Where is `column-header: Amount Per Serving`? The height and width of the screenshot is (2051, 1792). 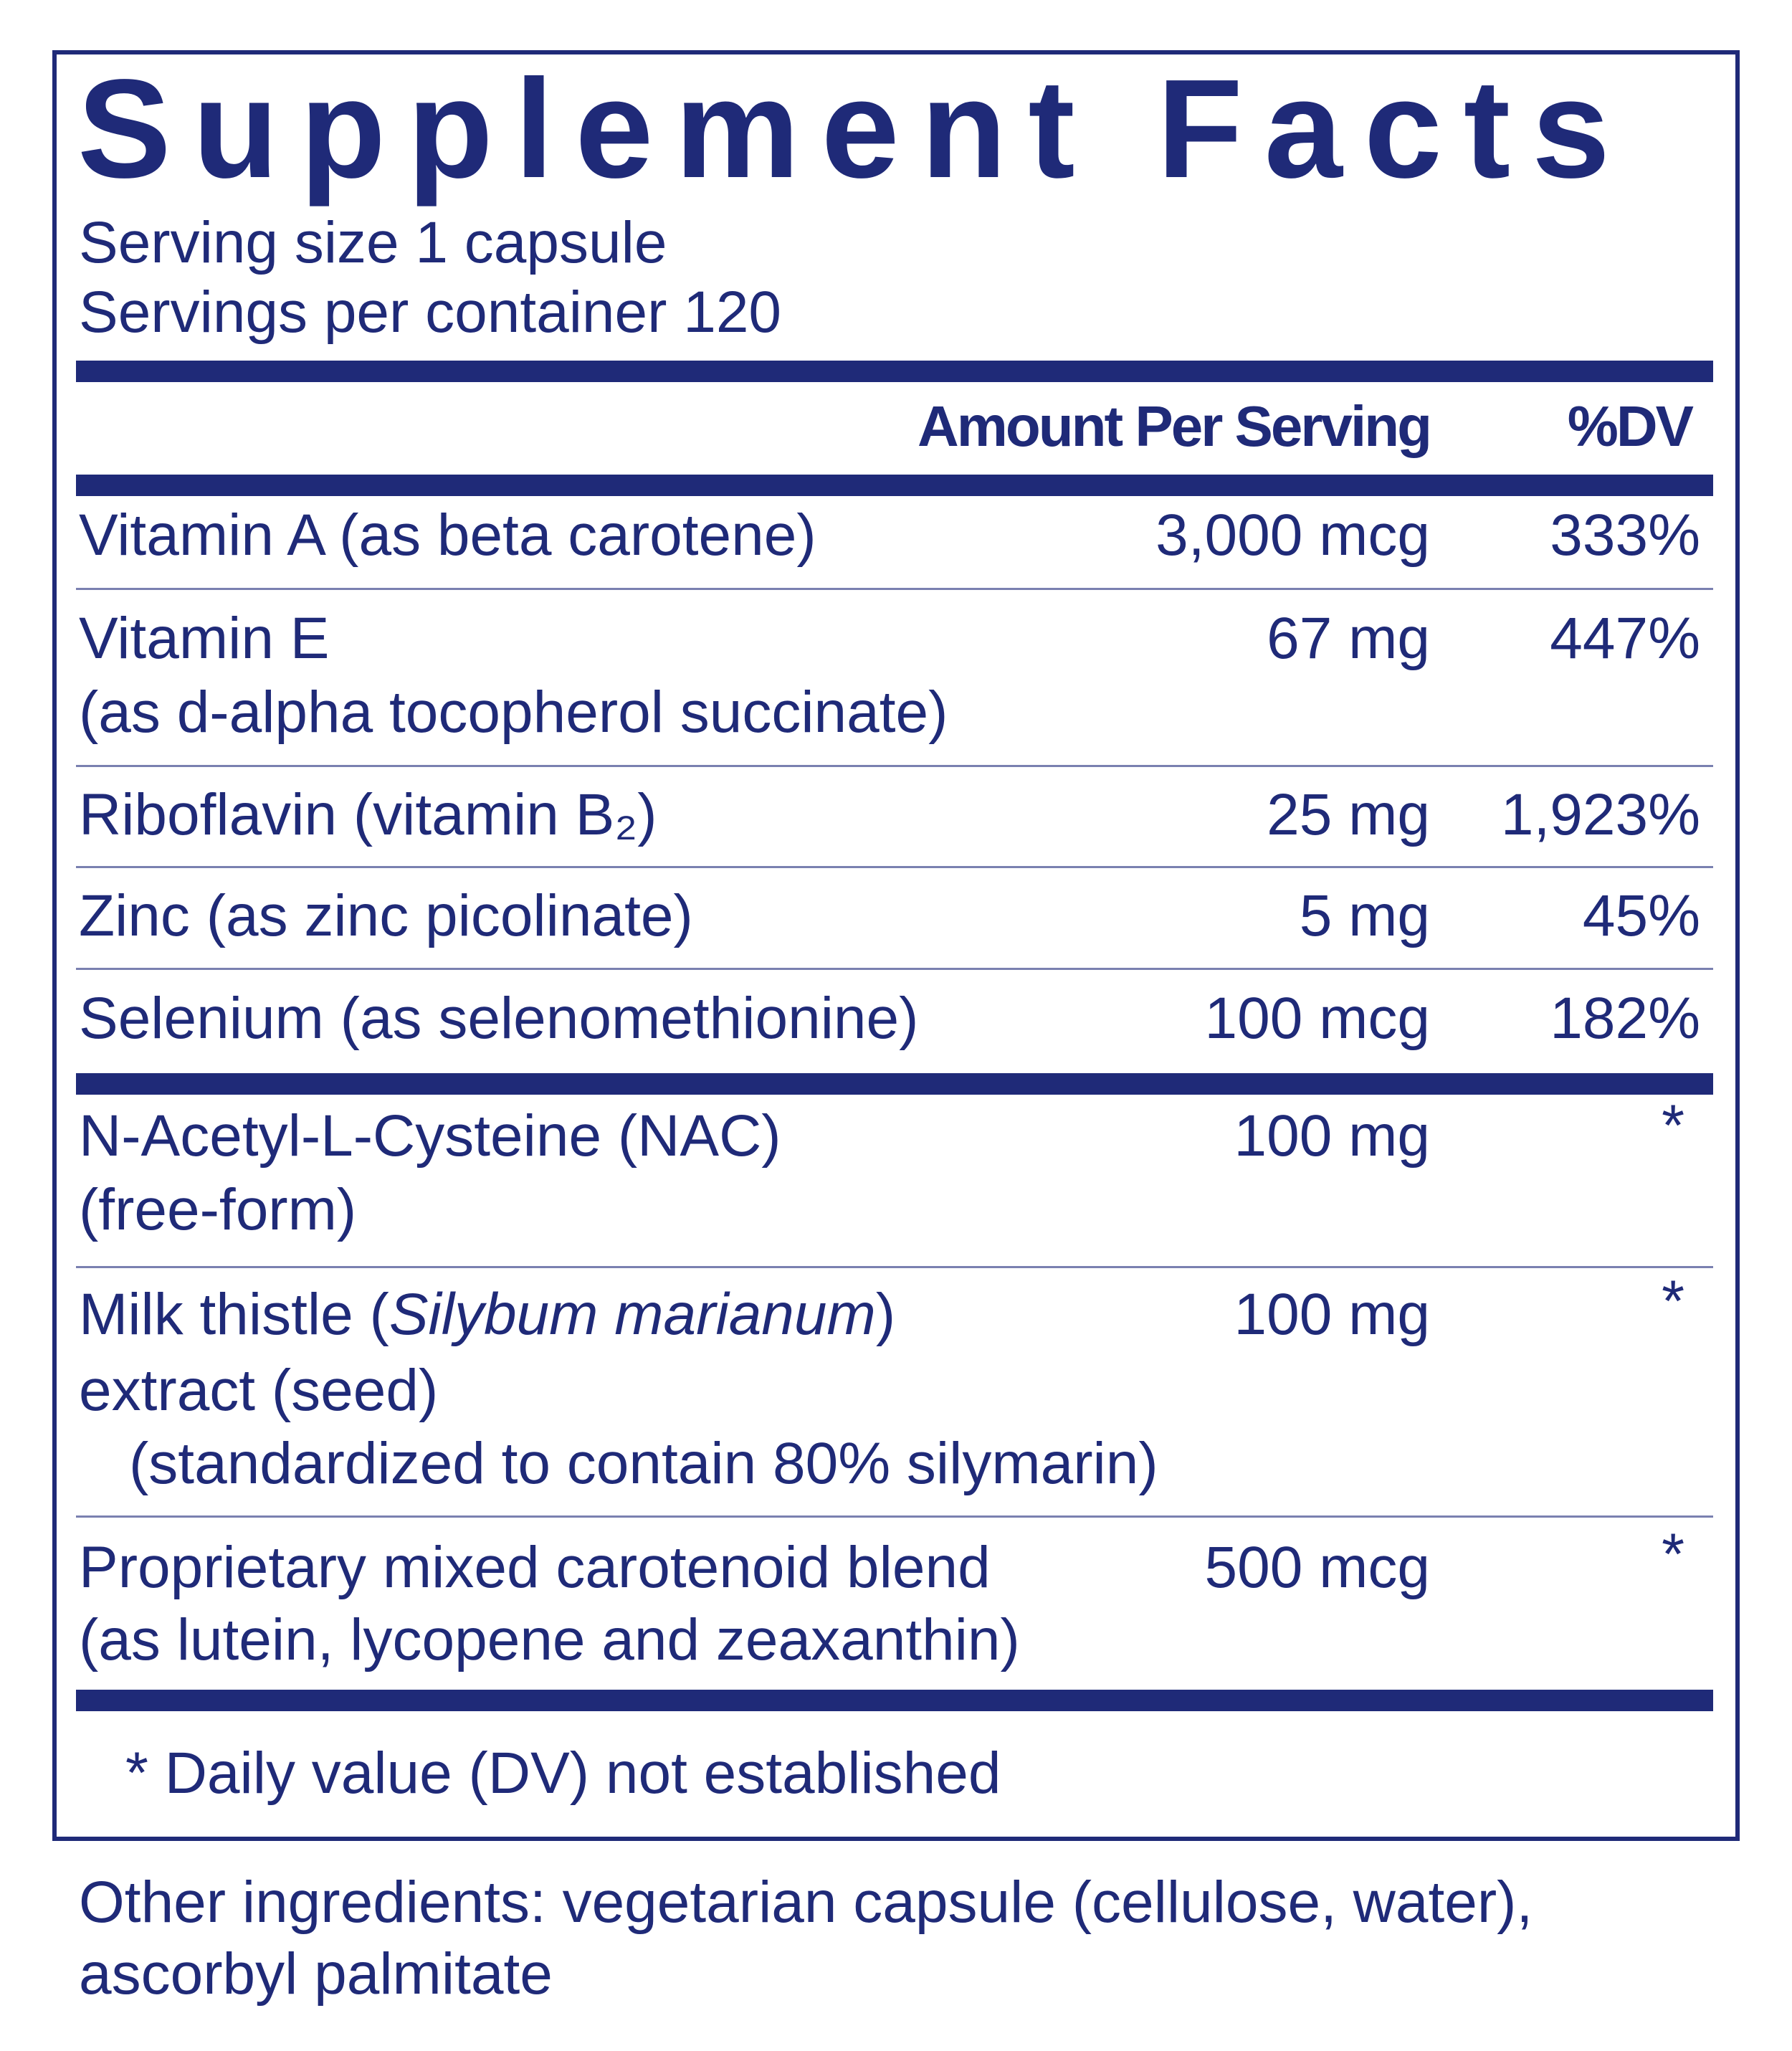 column-header: Amount Per Serving is located at coordinates (1174, 426).